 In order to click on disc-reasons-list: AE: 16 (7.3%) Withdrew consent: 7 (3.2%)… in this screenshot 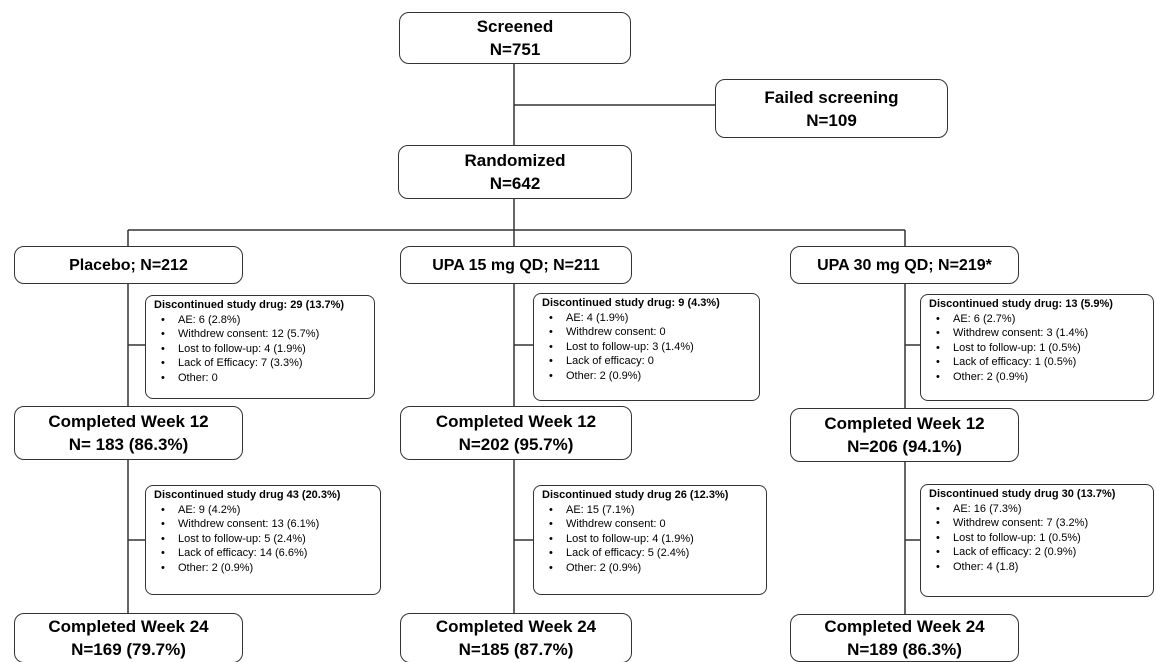, I will do `click(1038, 538)`.